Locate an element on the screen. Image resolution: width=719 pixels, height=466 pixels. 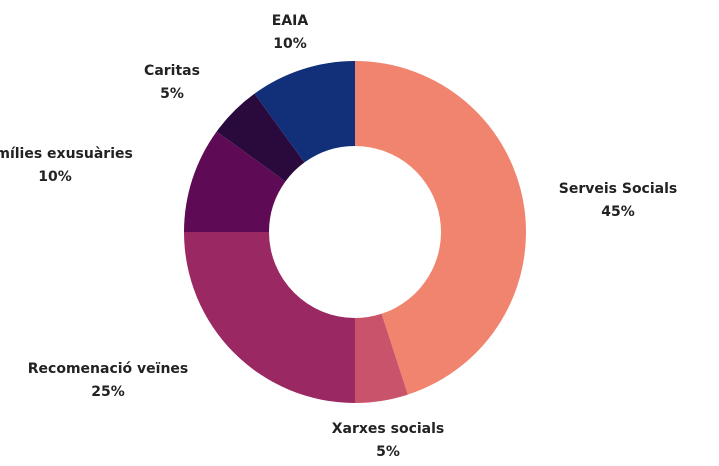
slice-label: Famílies exusuàries is located at coordinates (66, 154).